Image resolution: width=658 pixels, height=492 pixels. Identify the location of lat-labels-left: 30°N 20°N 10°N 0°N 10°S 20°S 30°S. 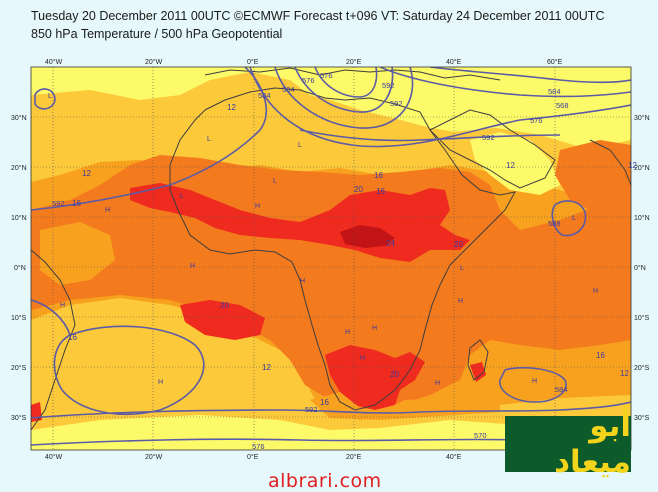
(19, 268).